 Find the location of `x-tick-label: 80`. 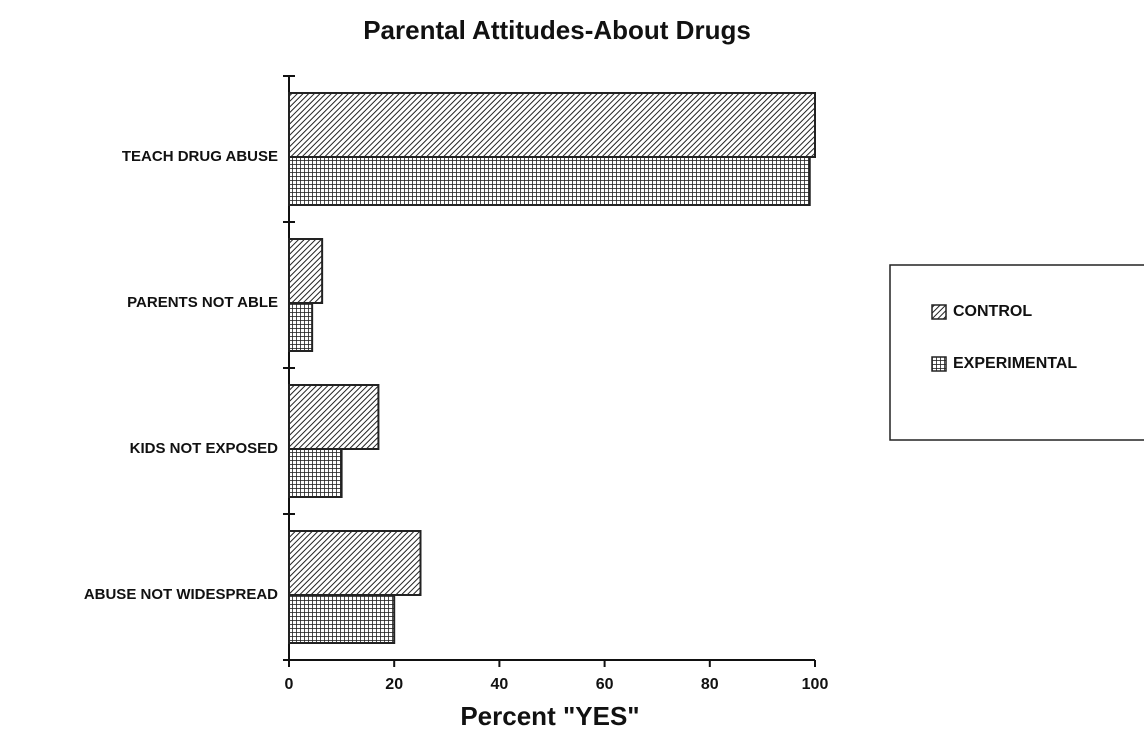

x-tick-label: 80 is located at coordinates (710, 684).